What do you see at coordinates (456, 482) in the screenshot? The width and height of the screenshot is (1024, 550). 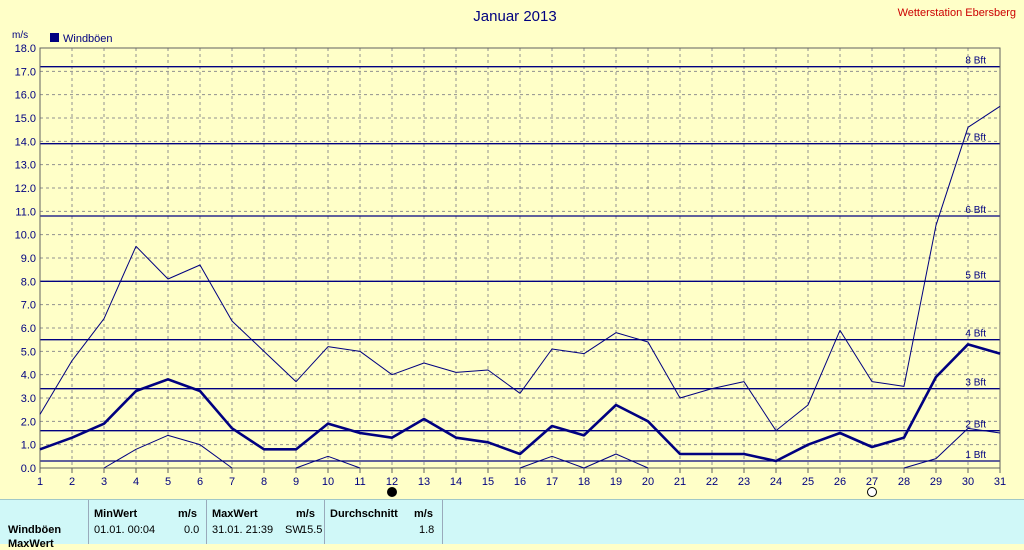 I see `x-tick-label: 14` at bounding box center [456, 482].